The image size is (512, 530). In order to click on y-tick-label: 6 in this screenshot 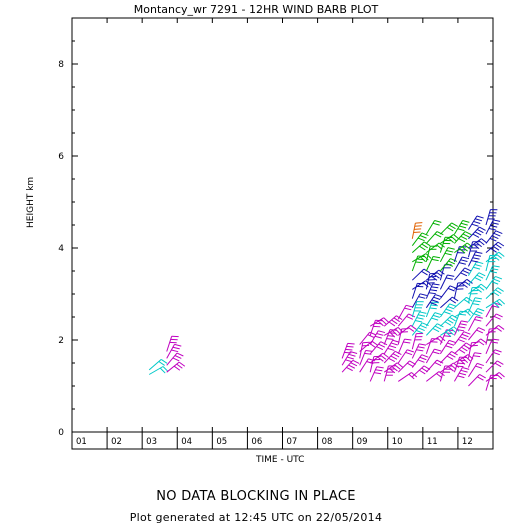, I will do `click(61, 157)`.